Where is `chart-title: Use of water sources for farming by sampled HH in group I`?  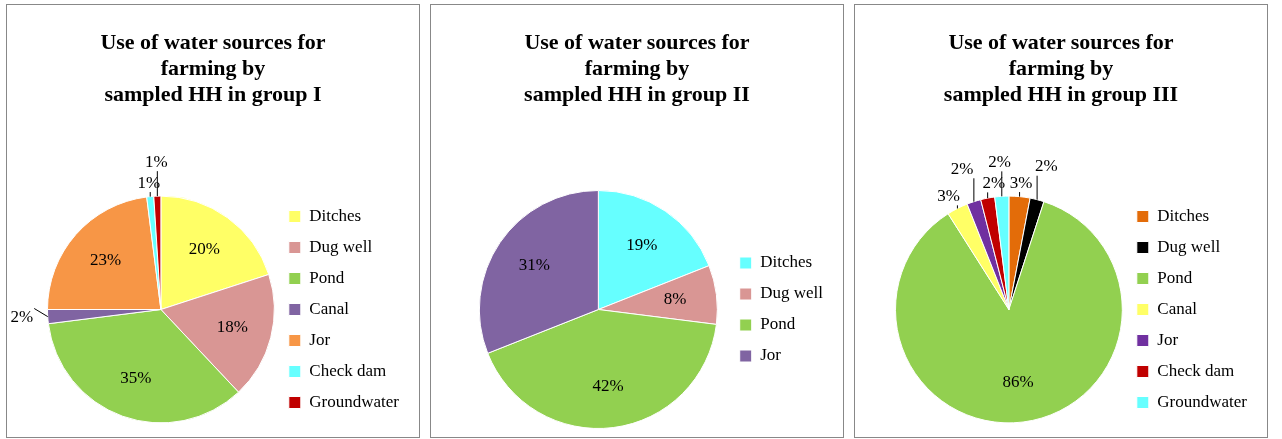
chart-title: Use of water sources for farming by sampled HH in group I is located at coordinates (213, 68).